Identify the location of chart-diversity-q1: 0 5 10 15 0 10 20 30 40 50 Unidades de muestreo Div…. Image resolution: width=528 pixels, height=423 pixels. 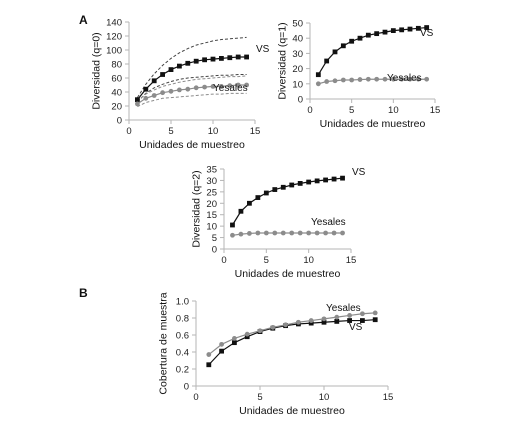
(359, 75).